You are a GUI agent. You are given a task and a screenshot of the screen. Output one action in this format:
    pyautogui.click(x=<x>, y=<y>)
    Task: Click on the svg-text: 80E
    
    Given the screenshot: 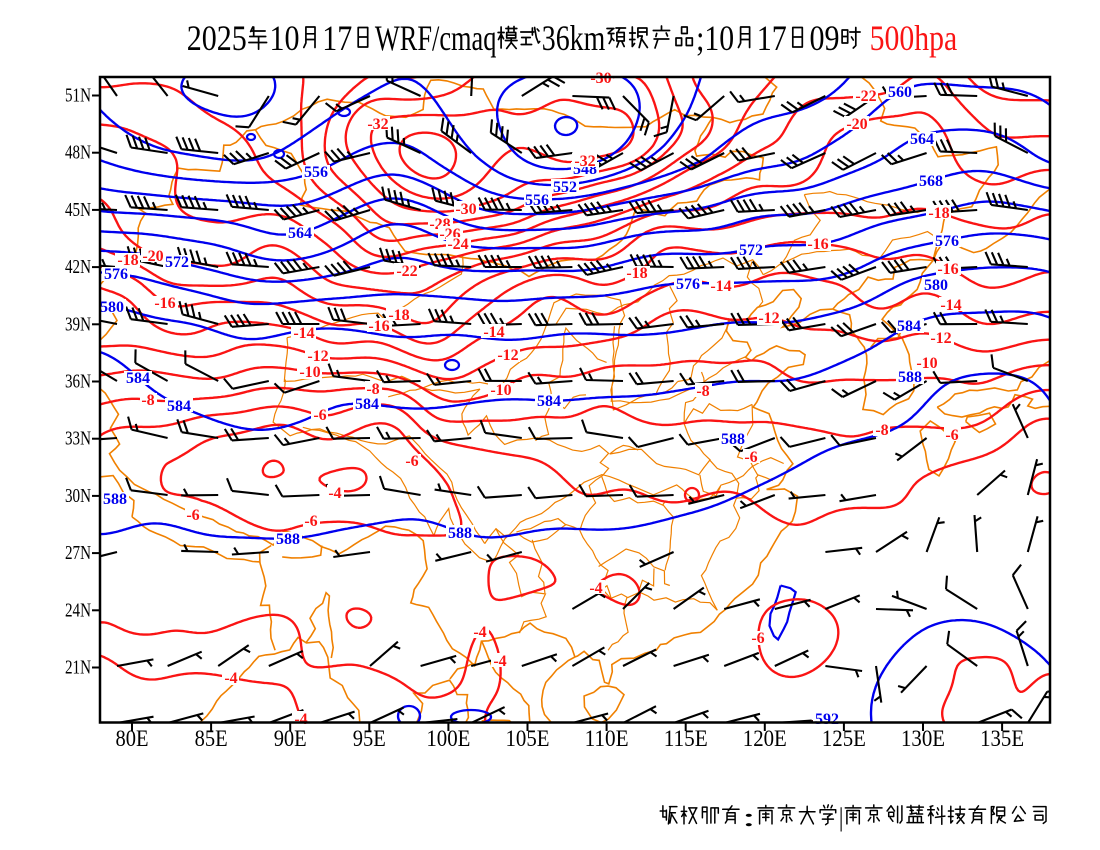 What is the action you would take?
    pyautogui.click(x=132, y=738)
    